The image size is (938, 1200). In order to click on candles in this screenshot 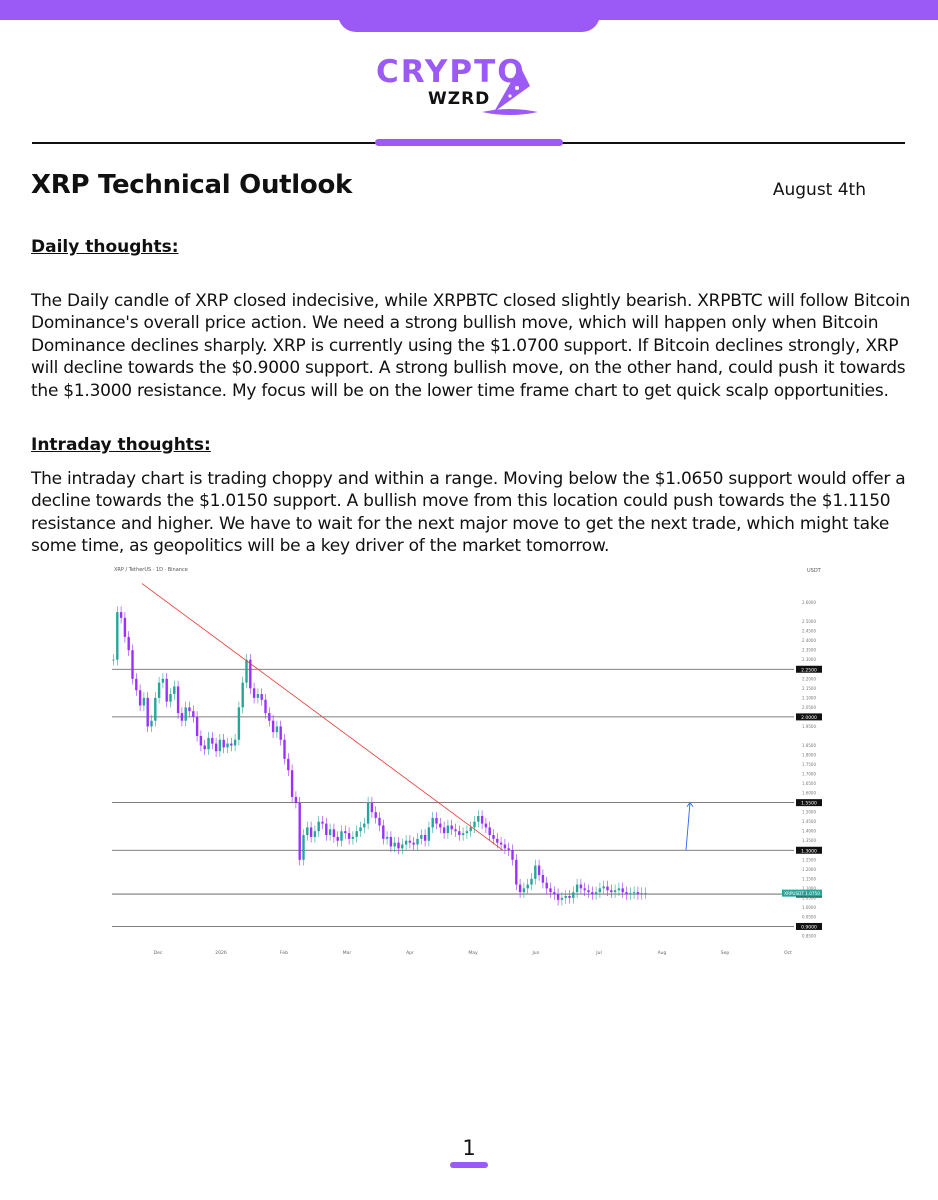, I will do `click(379, 756)`.